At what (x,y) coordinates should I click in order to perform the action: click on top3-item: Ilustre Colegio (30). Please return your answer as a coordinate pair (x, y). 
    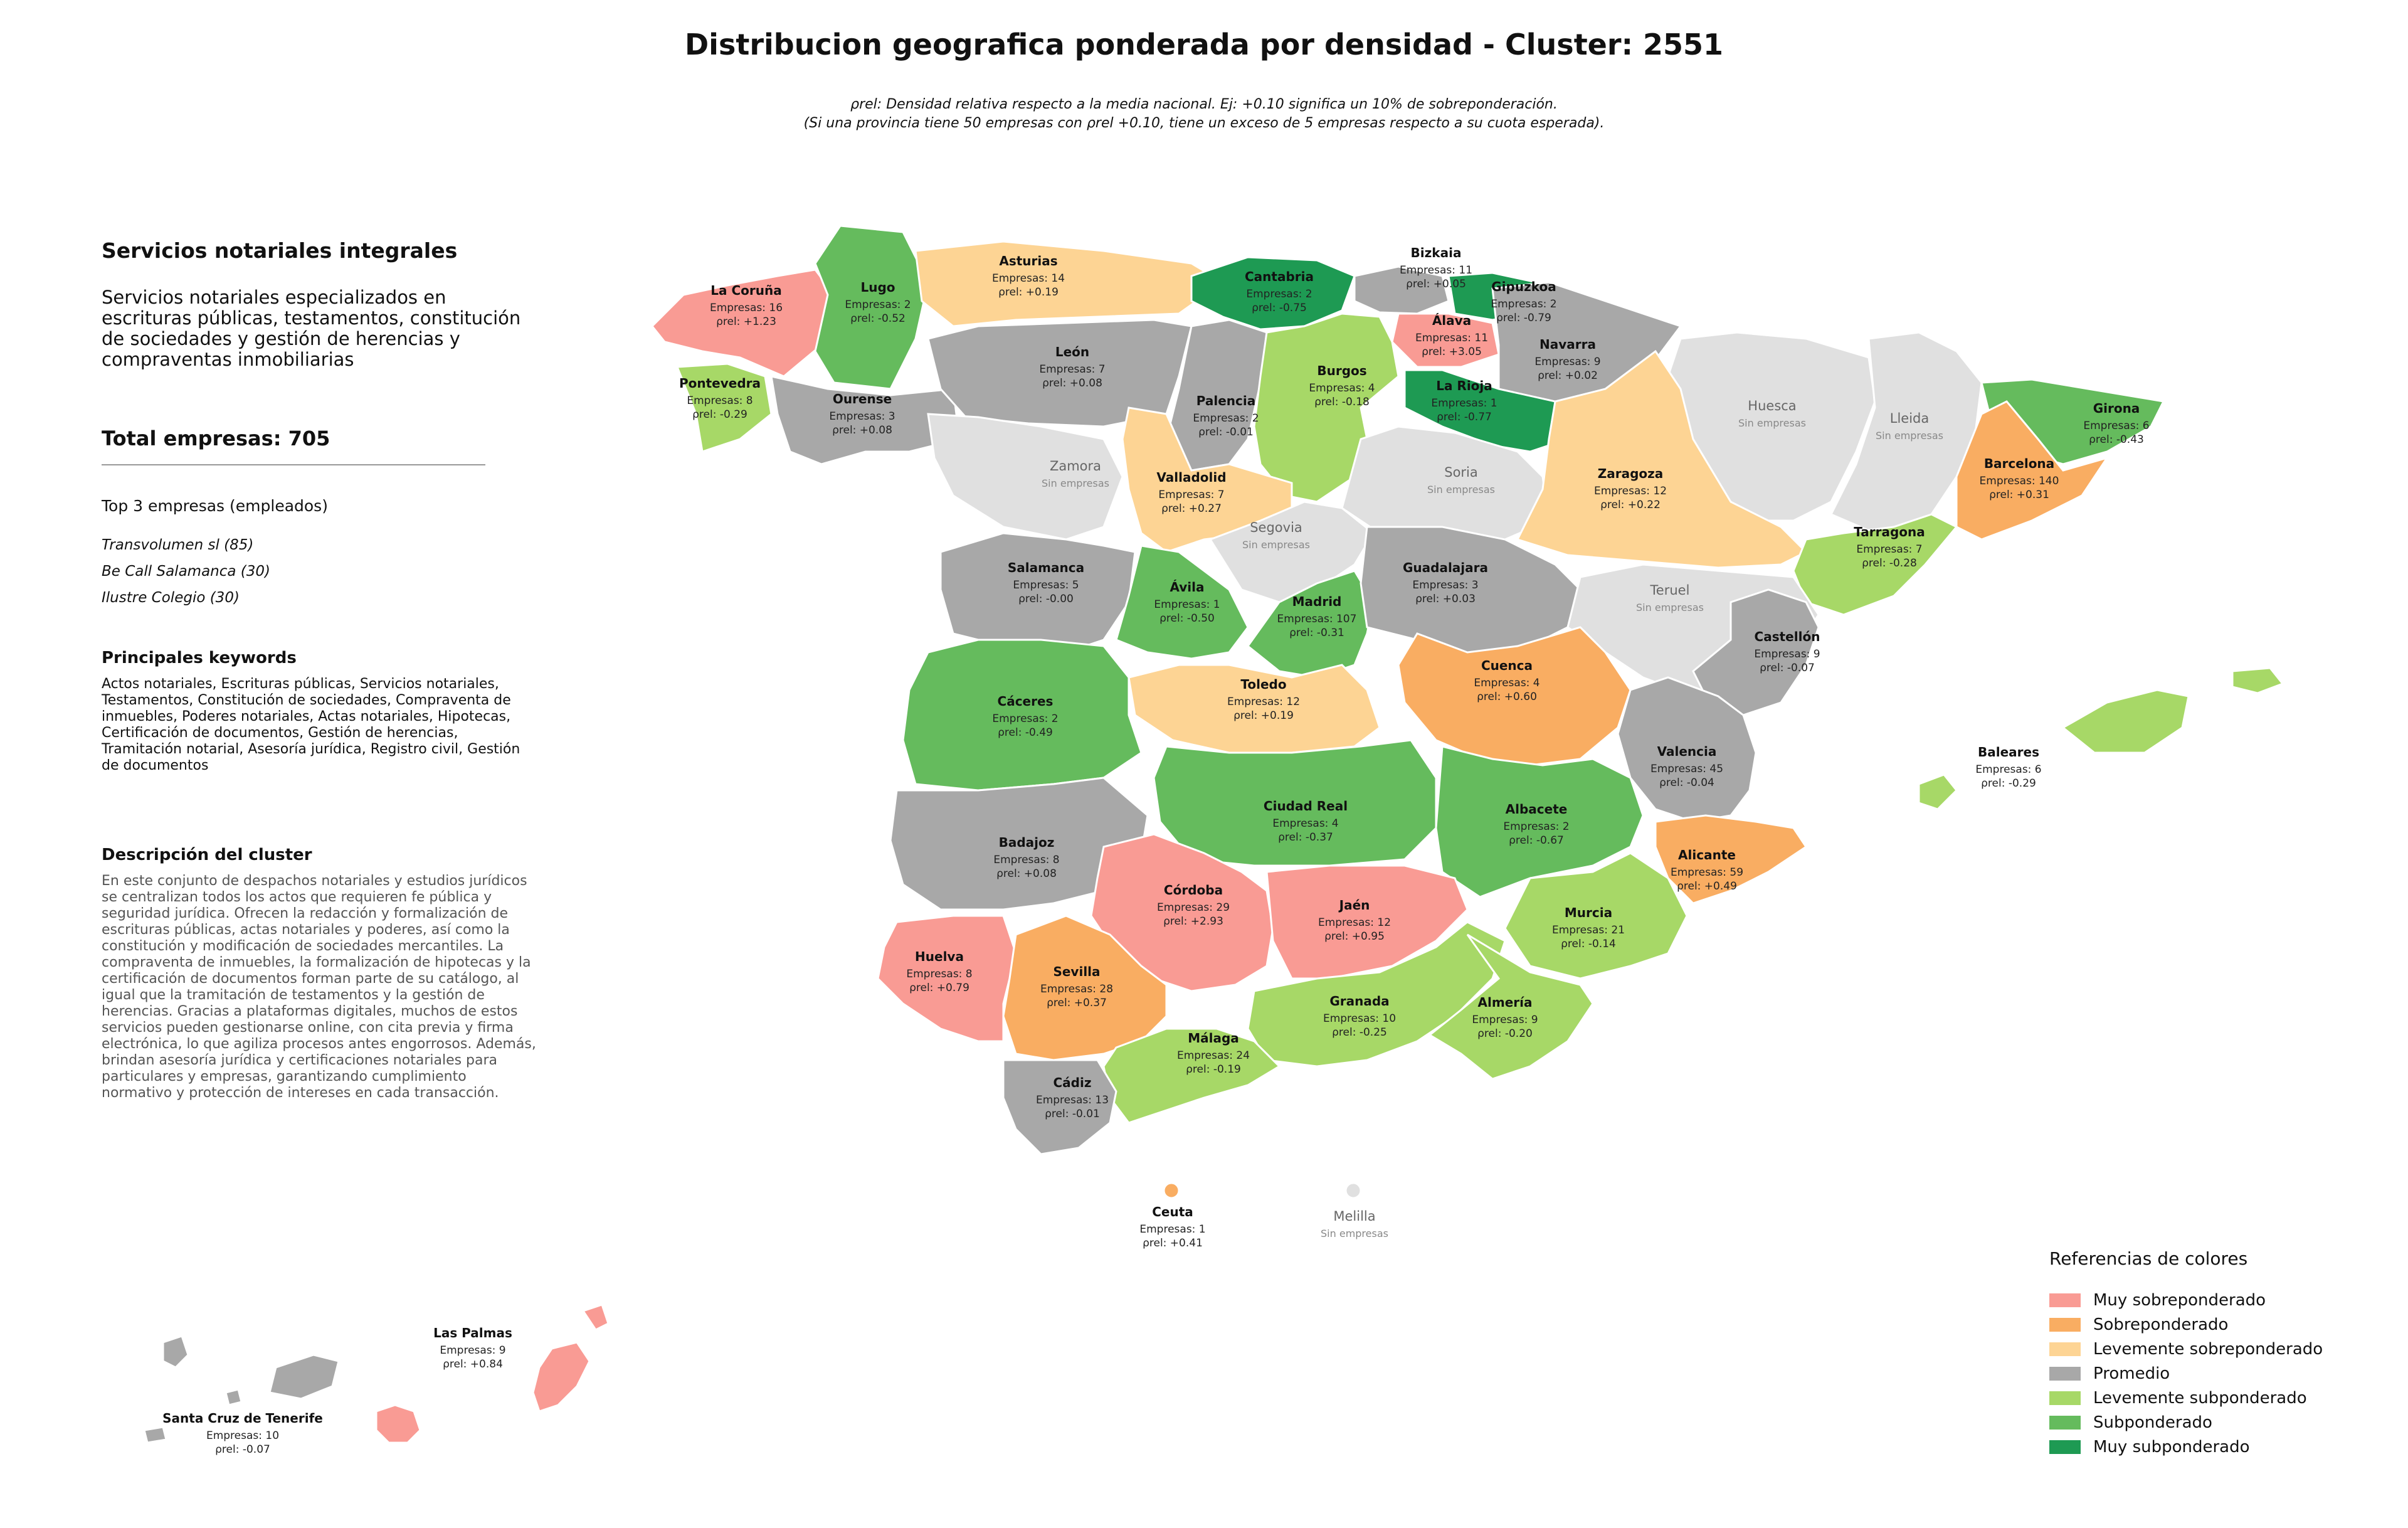
    Looking at the image, I should click on (171, 598).